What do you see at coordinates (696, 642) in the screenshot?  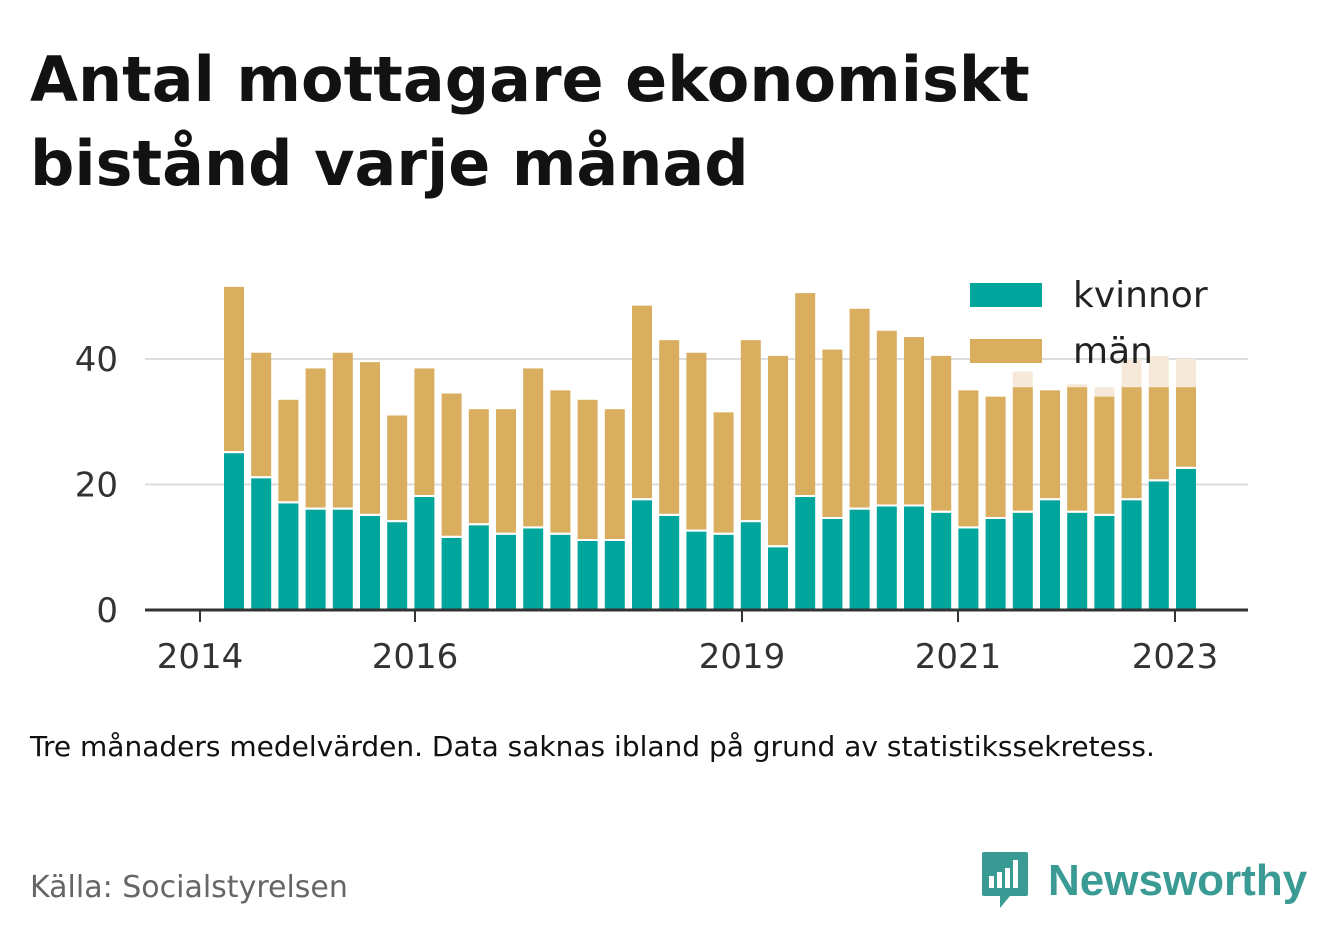 I see `x-axis: 2014 2016 2019 2021 2023` at bounding box center [696, 642].